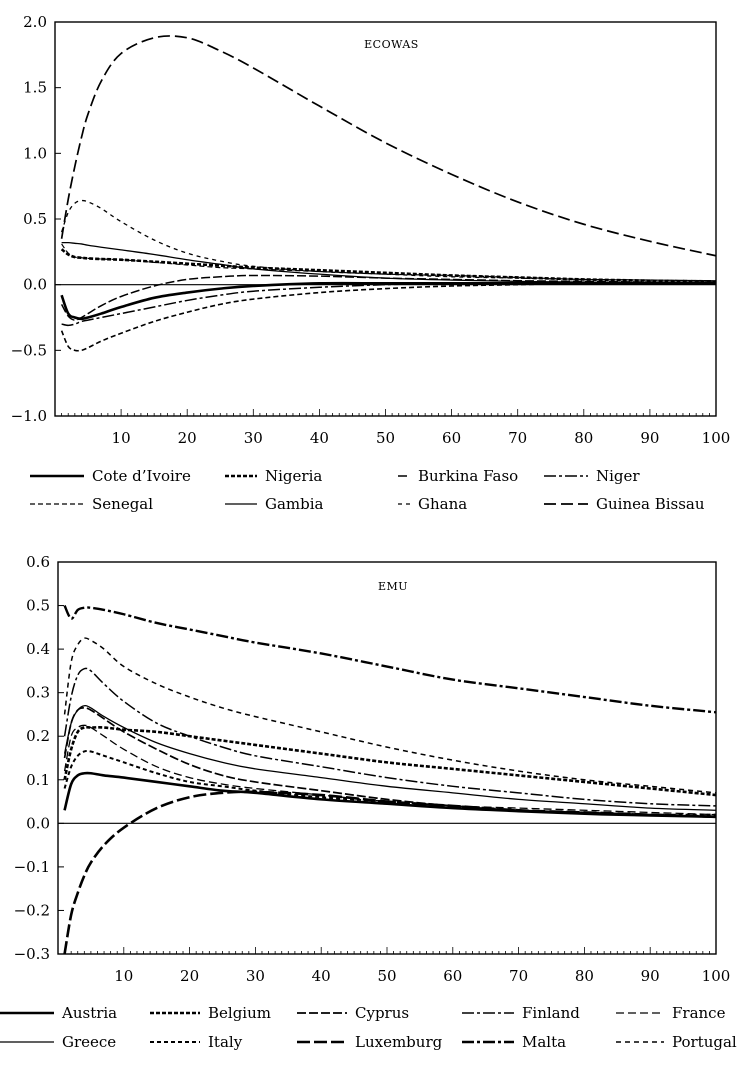  I want to click on legend-label-senegal: Senegal, so click(122, 504).